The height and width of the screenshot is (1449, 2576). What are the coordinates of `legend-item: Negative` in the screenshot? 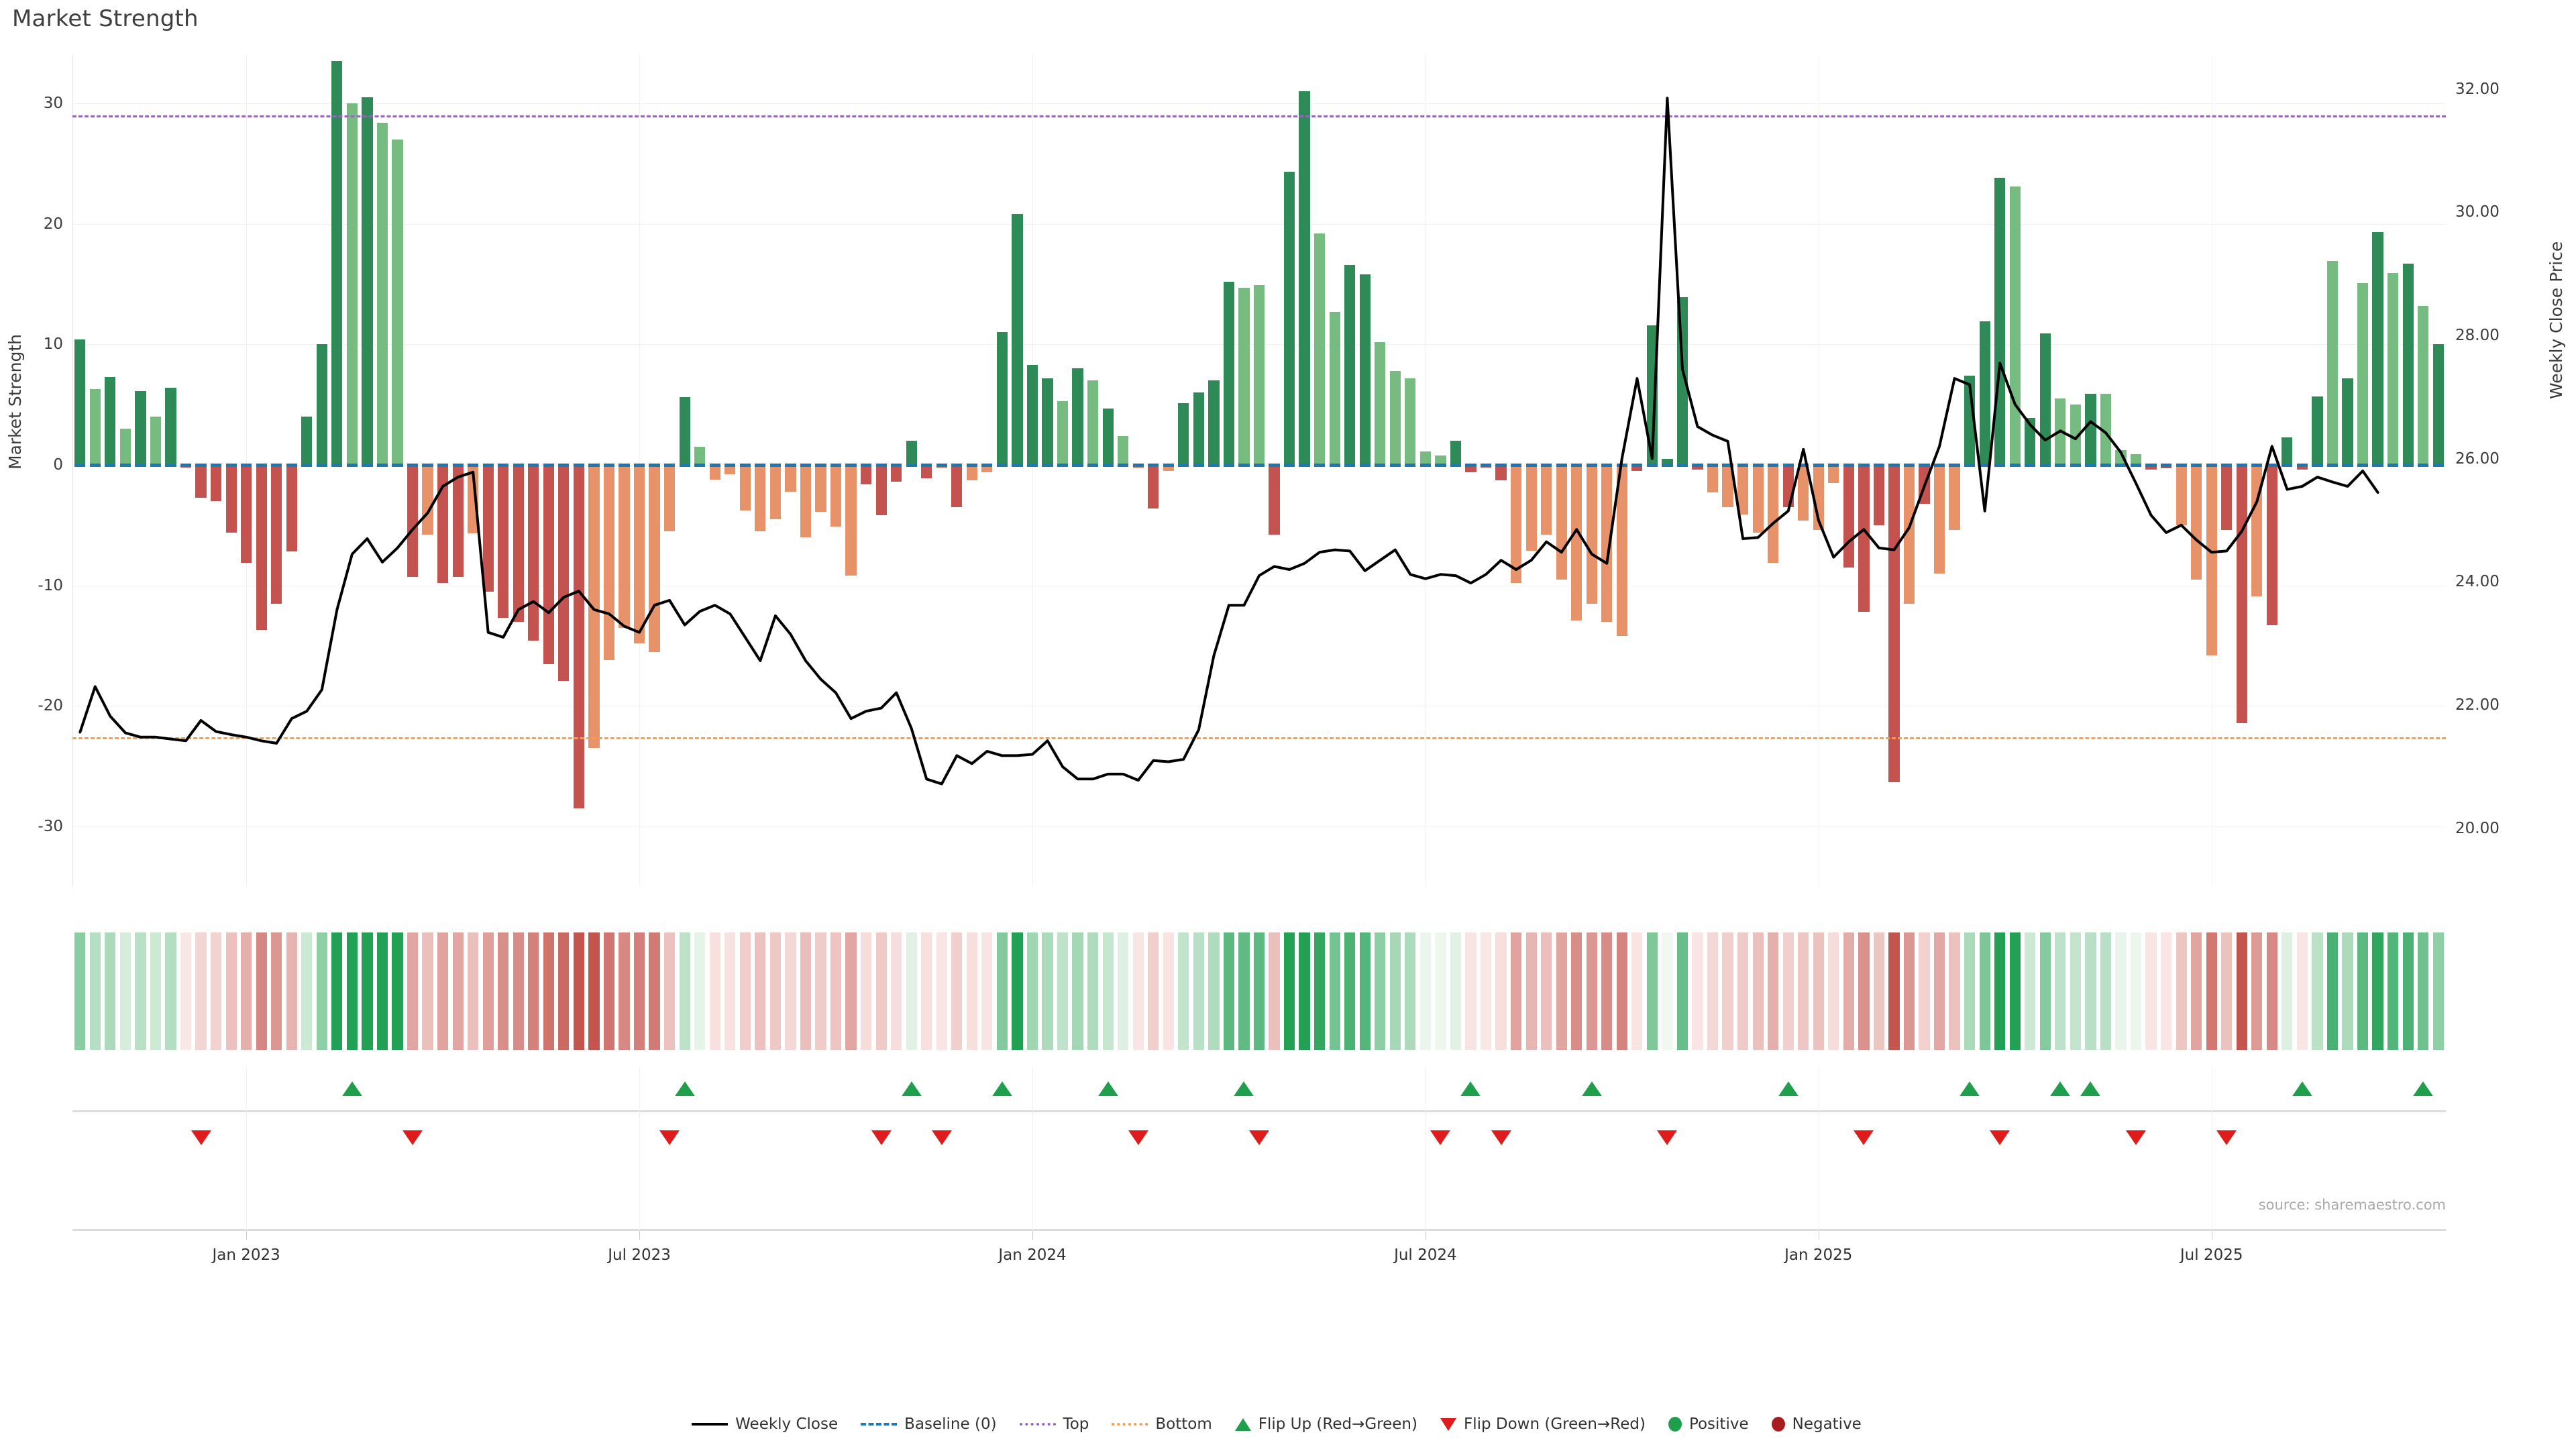 It's located at (1816, 1424).